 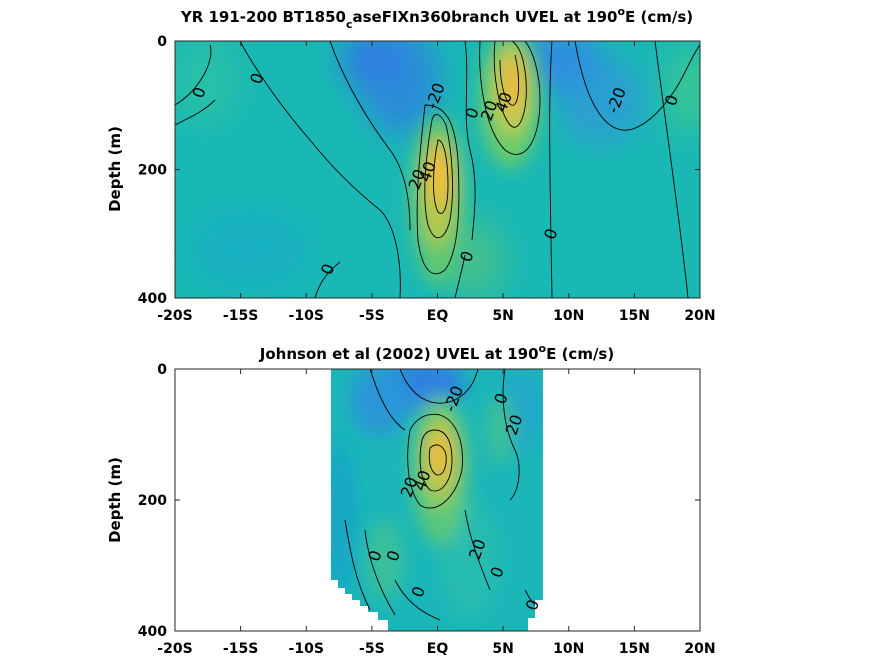 What do you see at coordinates (115, 169) in the screenshot?
I see `top-y-axis-label: Depth (m)` at bounding box center [115, 169].